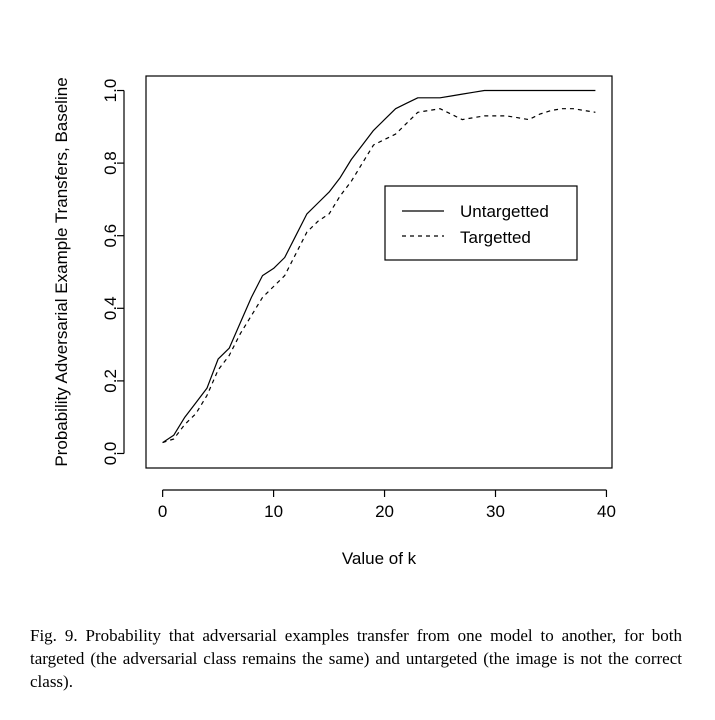  What do you see at coordinates (113, 272) in the screenshot?
I see `y-axis: 0.0 0.2 0.4 0.6 0.8 1.0` at bounding box center [113, 272].